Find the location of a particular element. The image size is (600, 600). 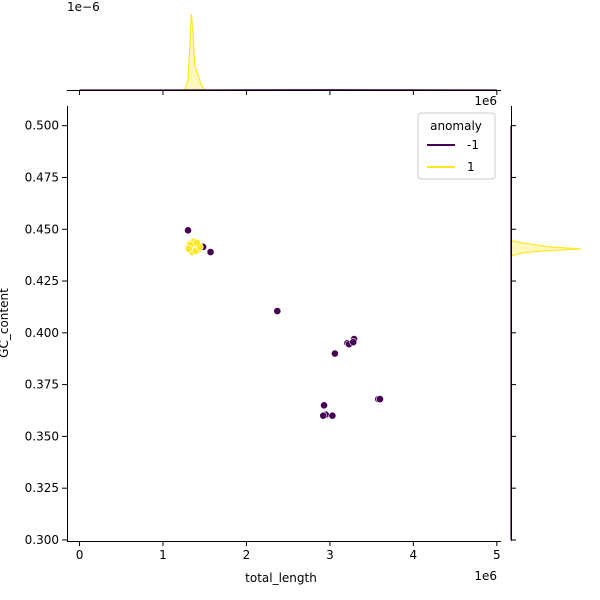

right-marginal-panel is located at coordinates (546, 323).